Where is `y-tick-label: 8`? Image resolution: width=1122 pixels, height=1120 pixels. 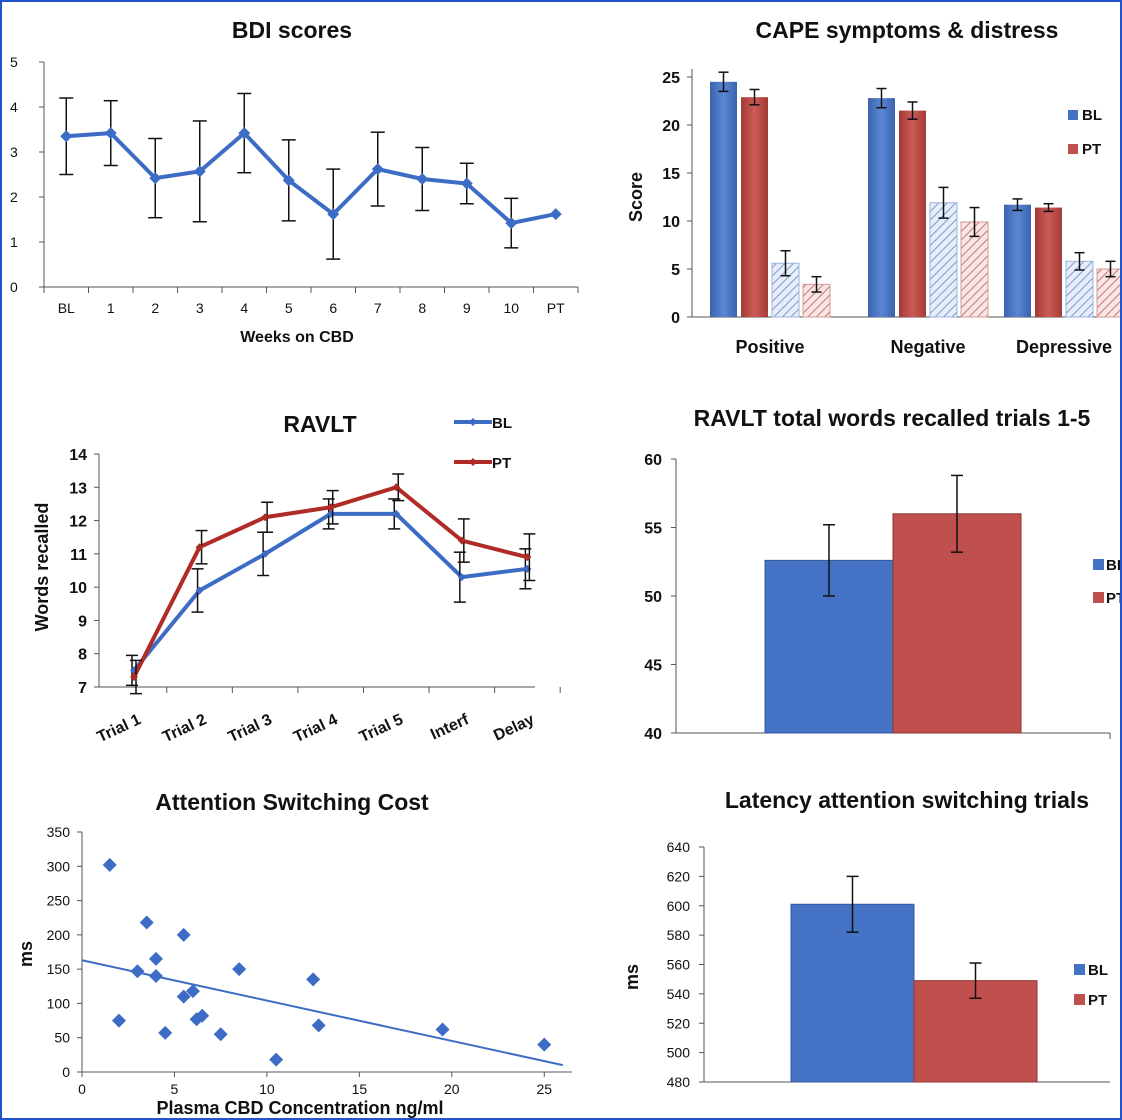
y-tick-label: 8 is located at coordinates (82, 655).